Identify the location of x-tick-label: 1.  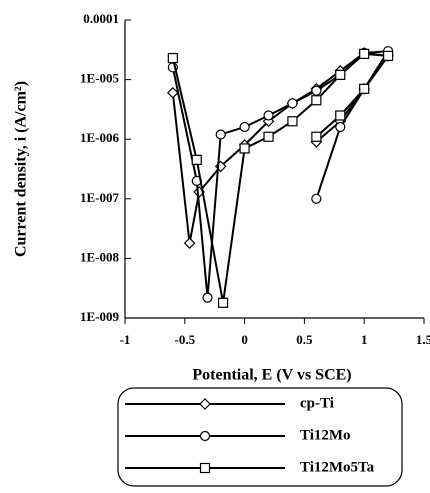
(364, 339).